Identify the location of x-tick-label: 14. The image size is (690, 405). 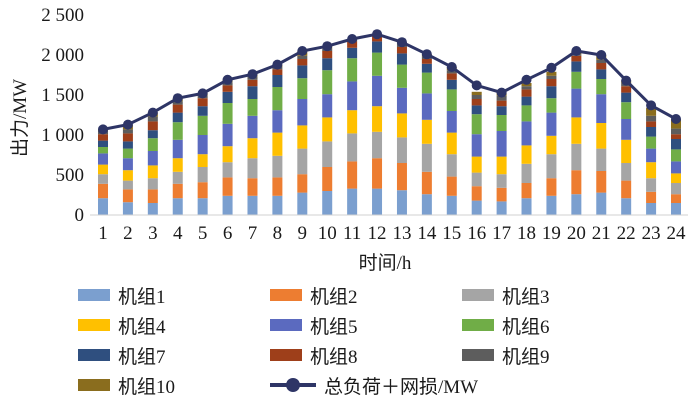
(427, 233).